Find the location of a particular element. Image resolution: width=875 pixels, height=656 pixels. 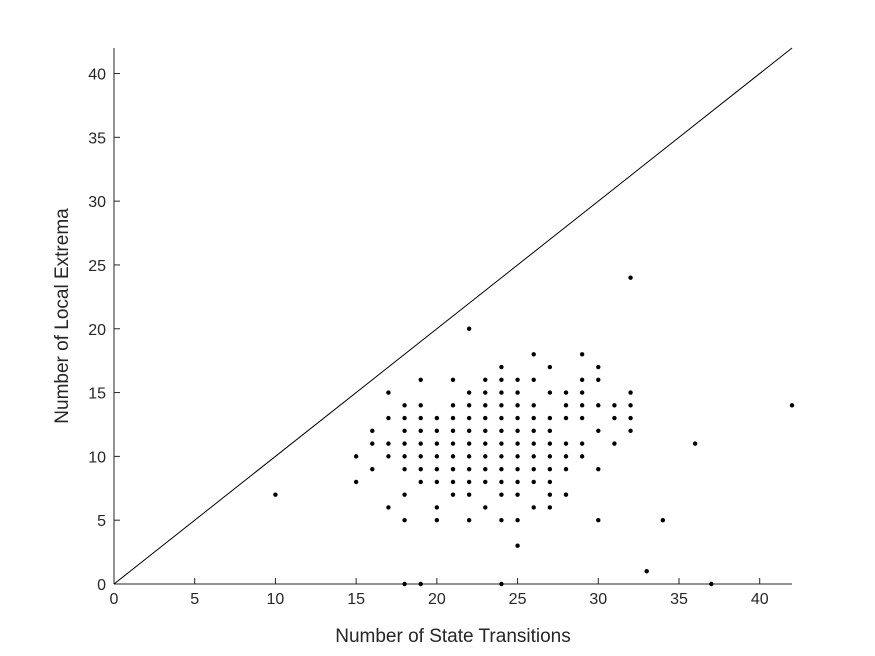

y-axis-label: Number of Local Extrema is located at coordinates (62, 316).